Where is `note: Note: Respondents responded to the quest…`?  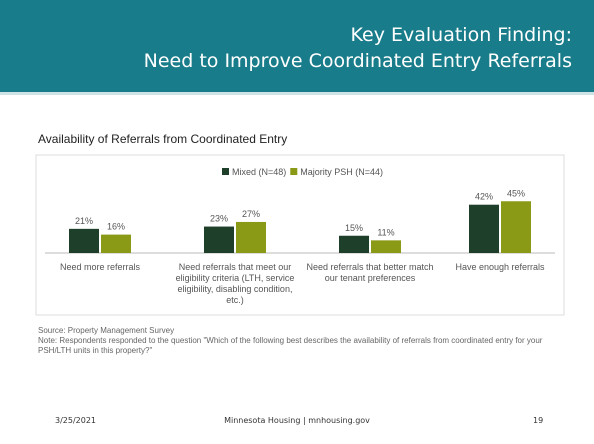 note: Note: Respondents responded to the quest… is located at coordinates (290, 345).